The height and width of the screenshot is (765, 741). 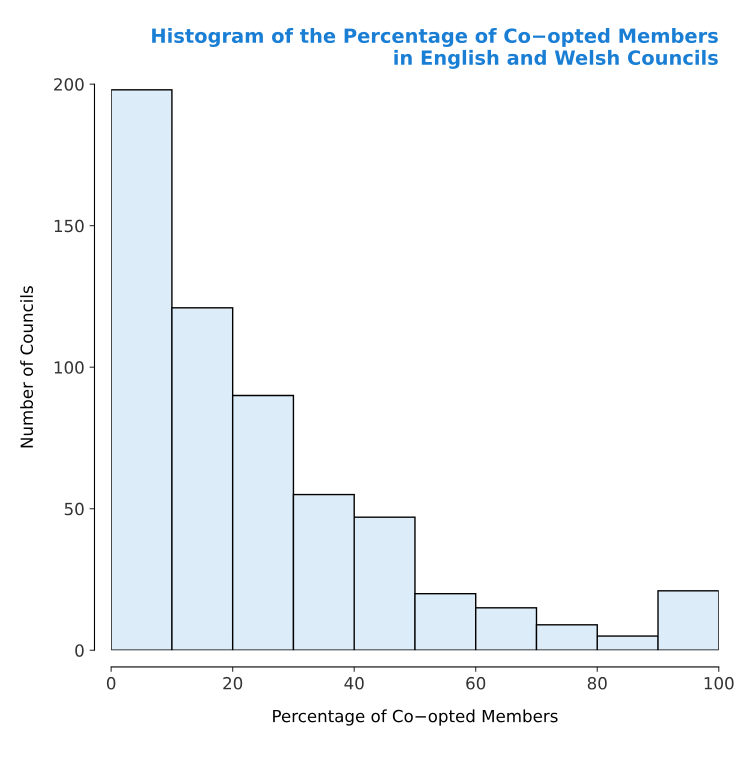 I want to click on x-tick-label: 20, so click(x=232, y=683).